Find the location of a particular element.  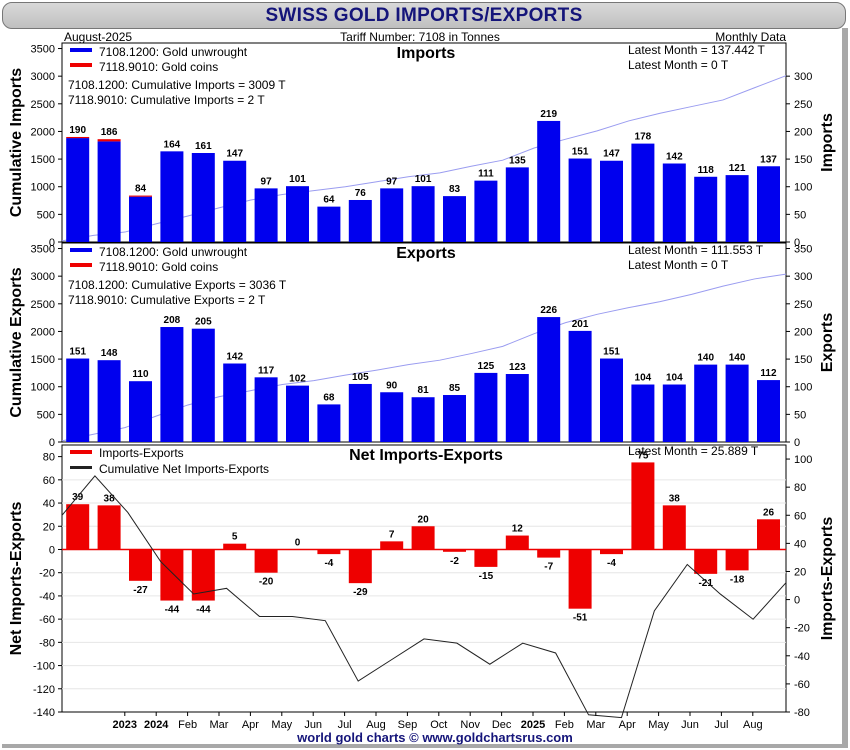

right-tick-label: 150 is located at coordinates (803, 360).